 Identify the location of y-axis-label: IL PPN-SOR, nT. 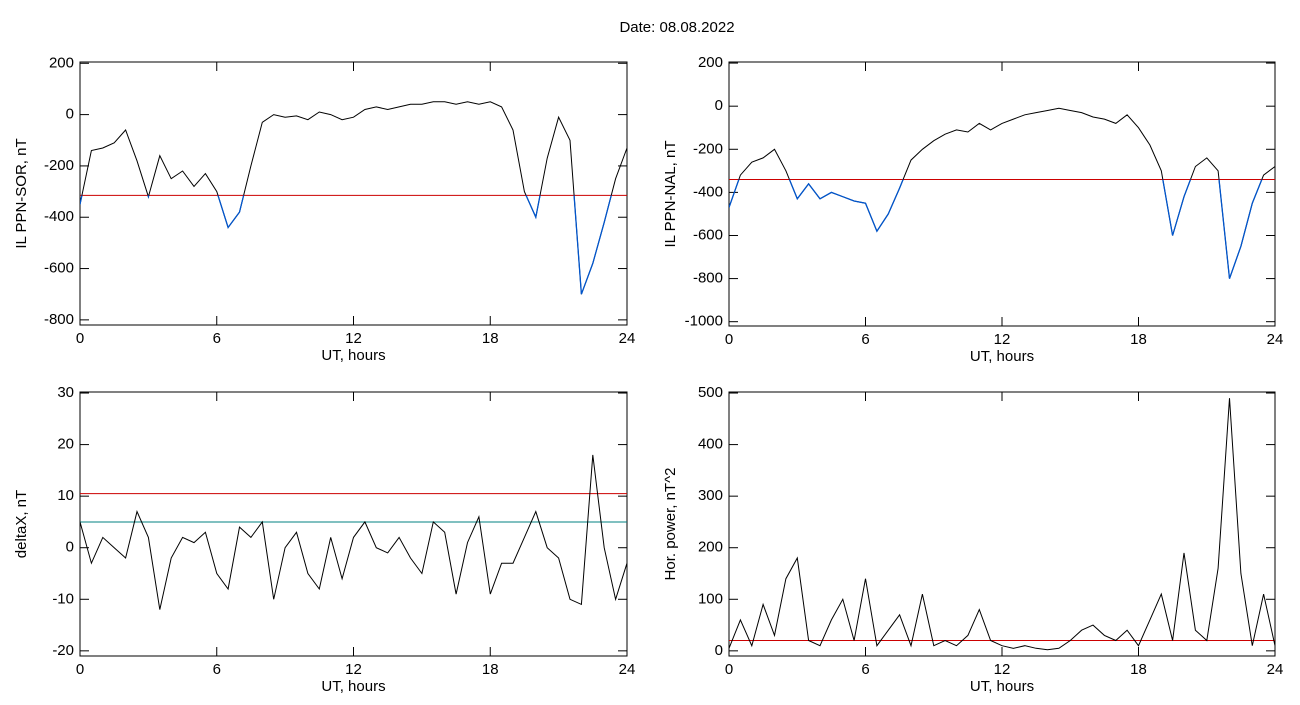
(21, 193).